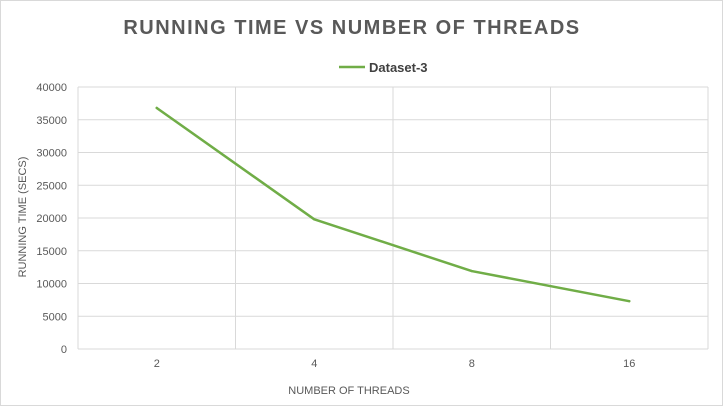 This screenshot has height=406, width=723. Describe the element at coordinates (472, 364) in the screenshot. I see `x-tick-label: 8` at that location.